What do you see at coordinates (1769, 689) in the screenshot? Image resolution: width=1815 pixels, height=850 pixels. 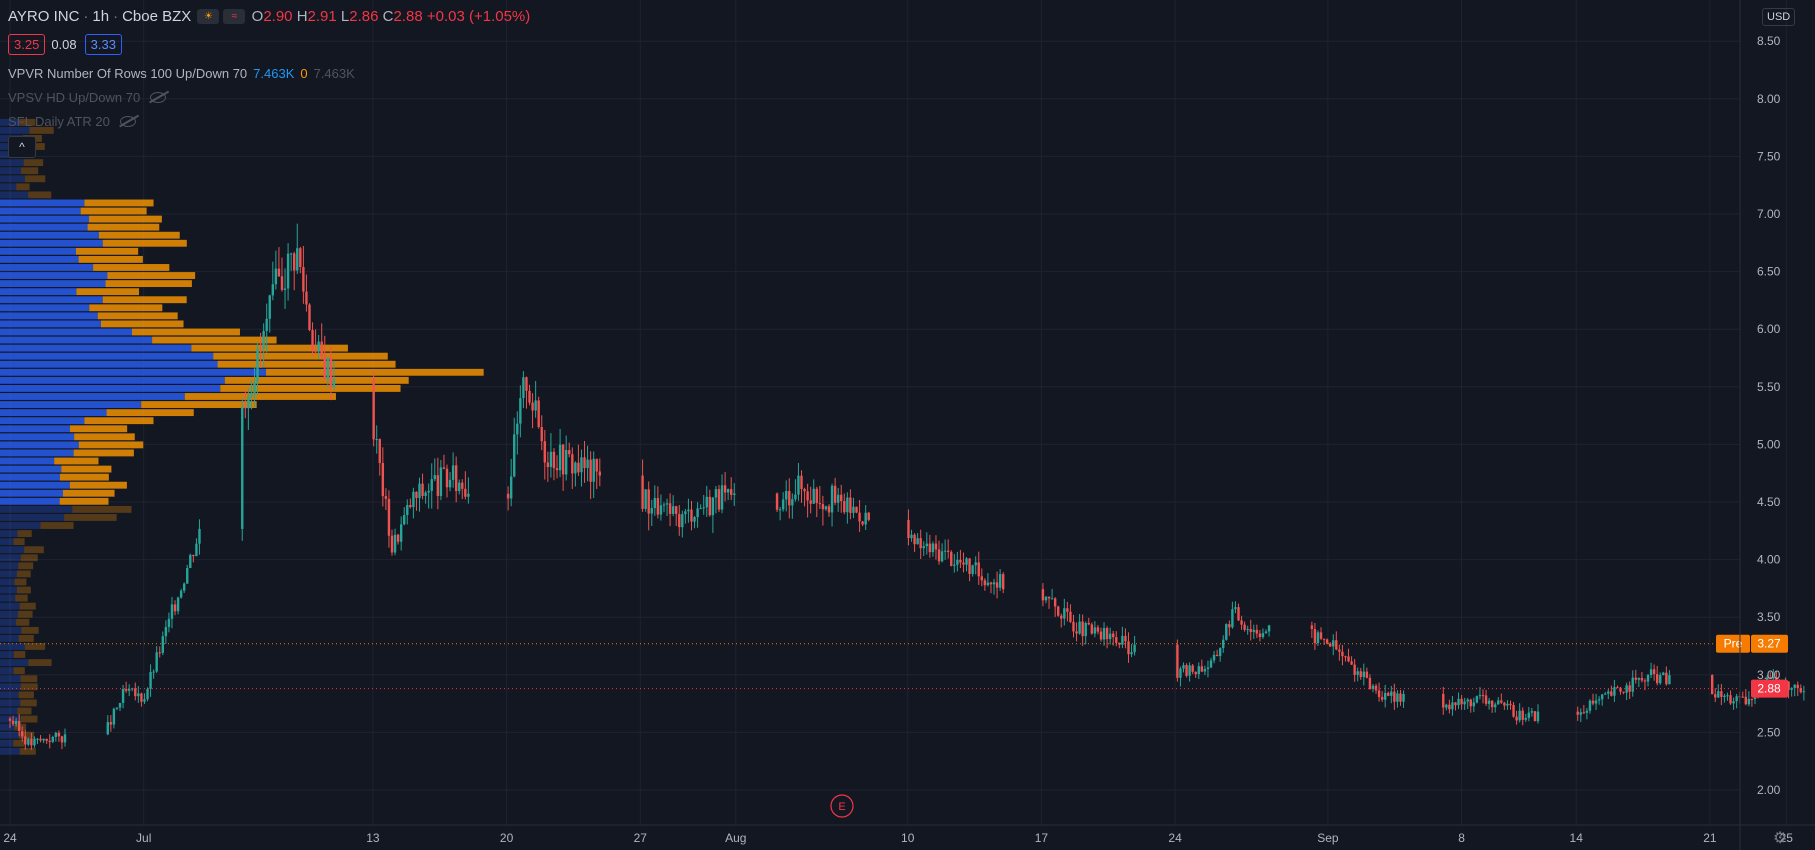 I see `price-line-value: 2.88` at bounding box center [1769, 689].